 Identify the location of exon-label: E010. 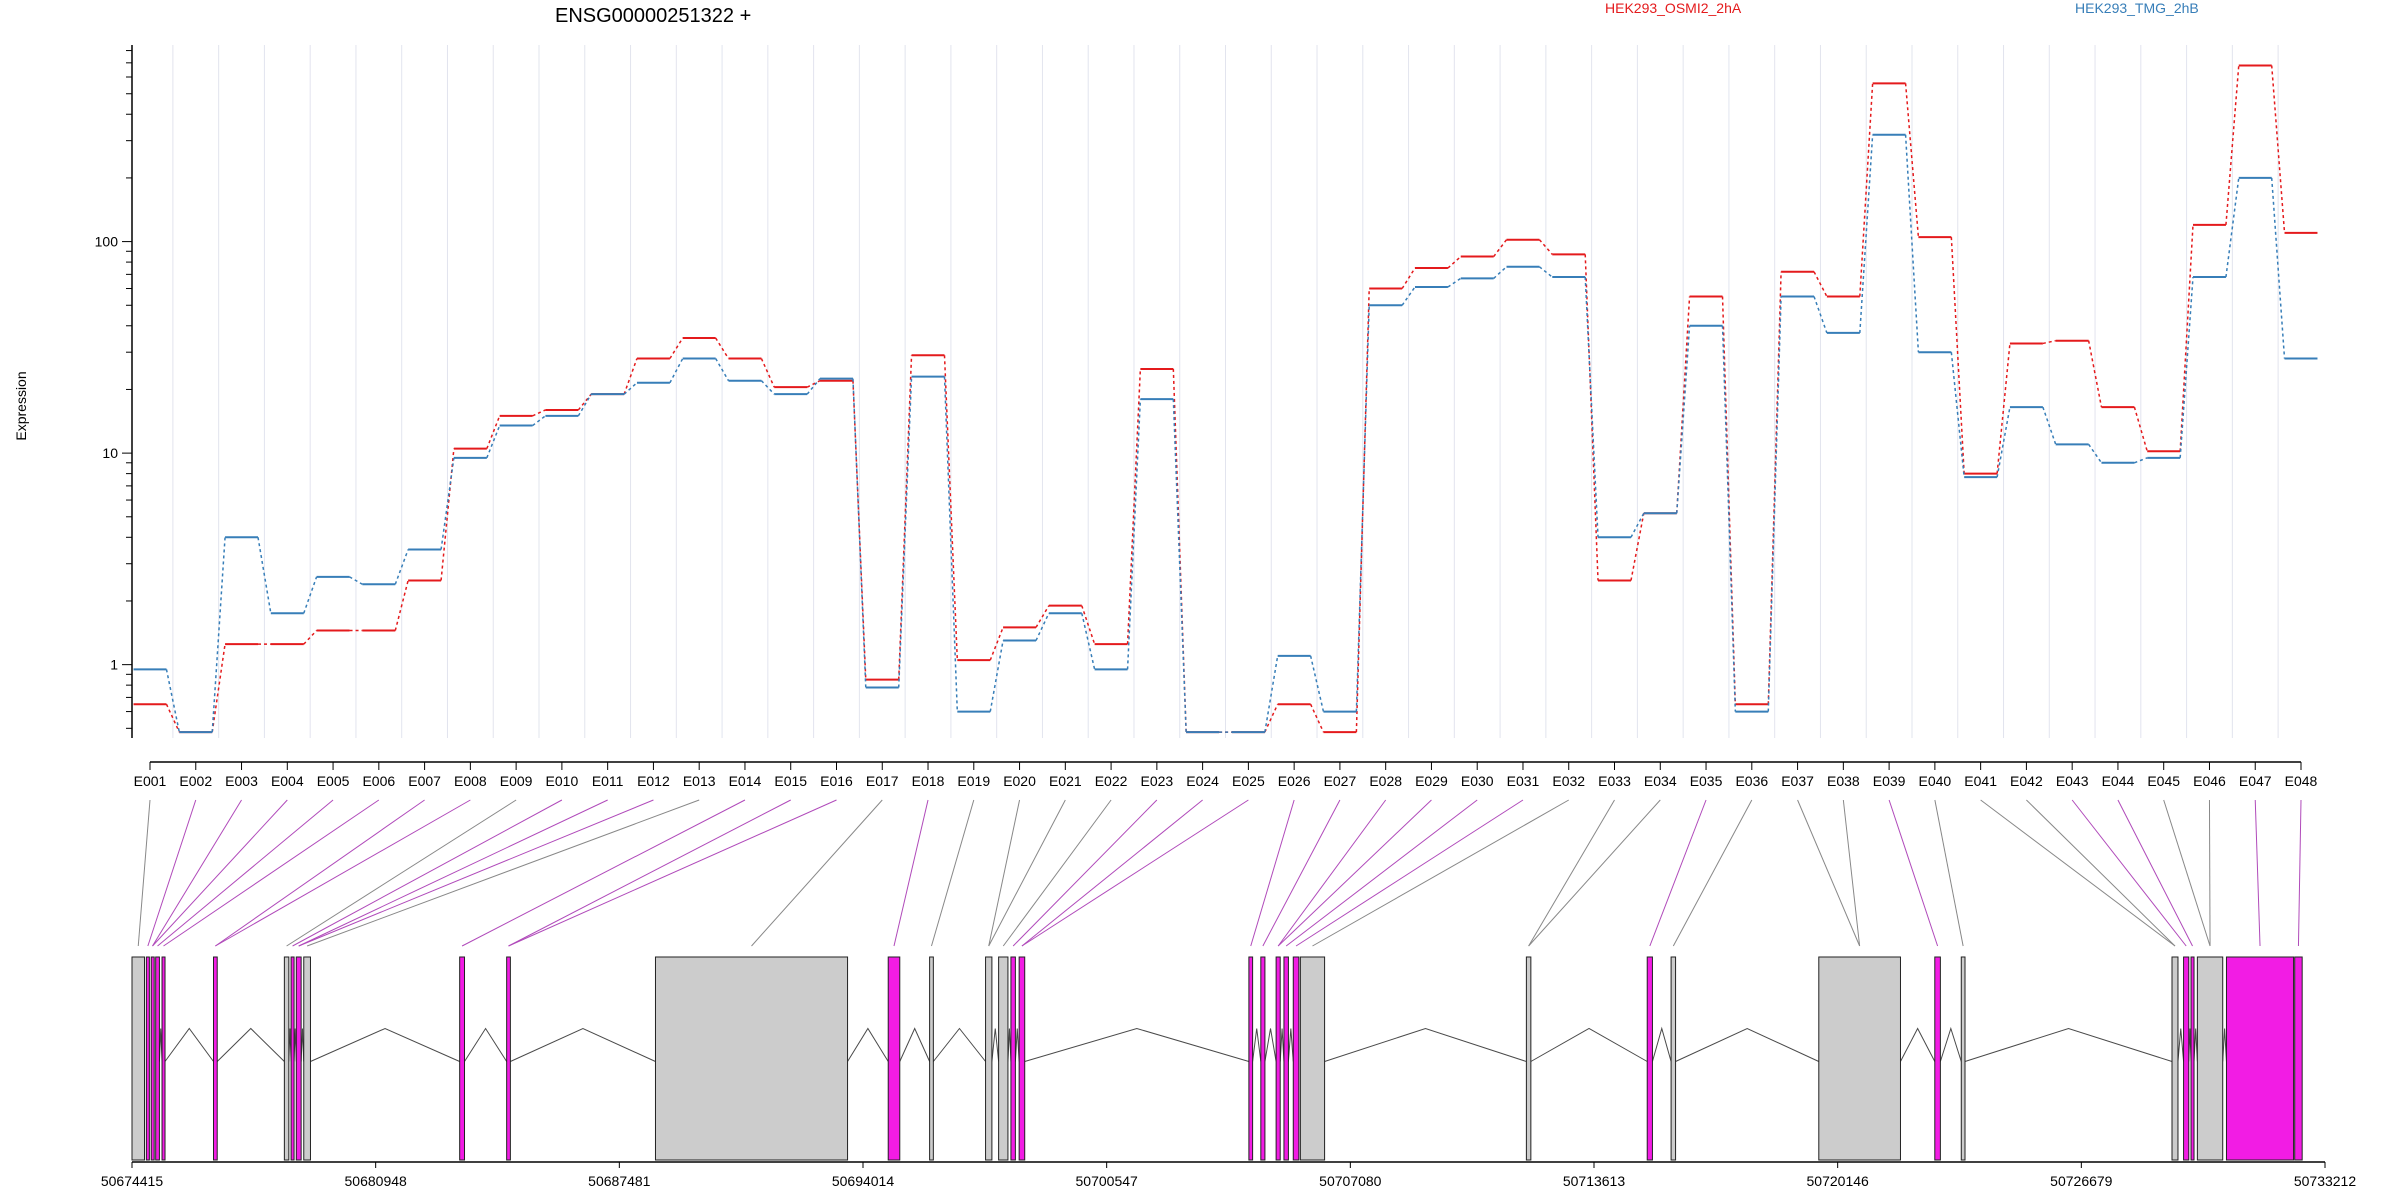
(562, 781).